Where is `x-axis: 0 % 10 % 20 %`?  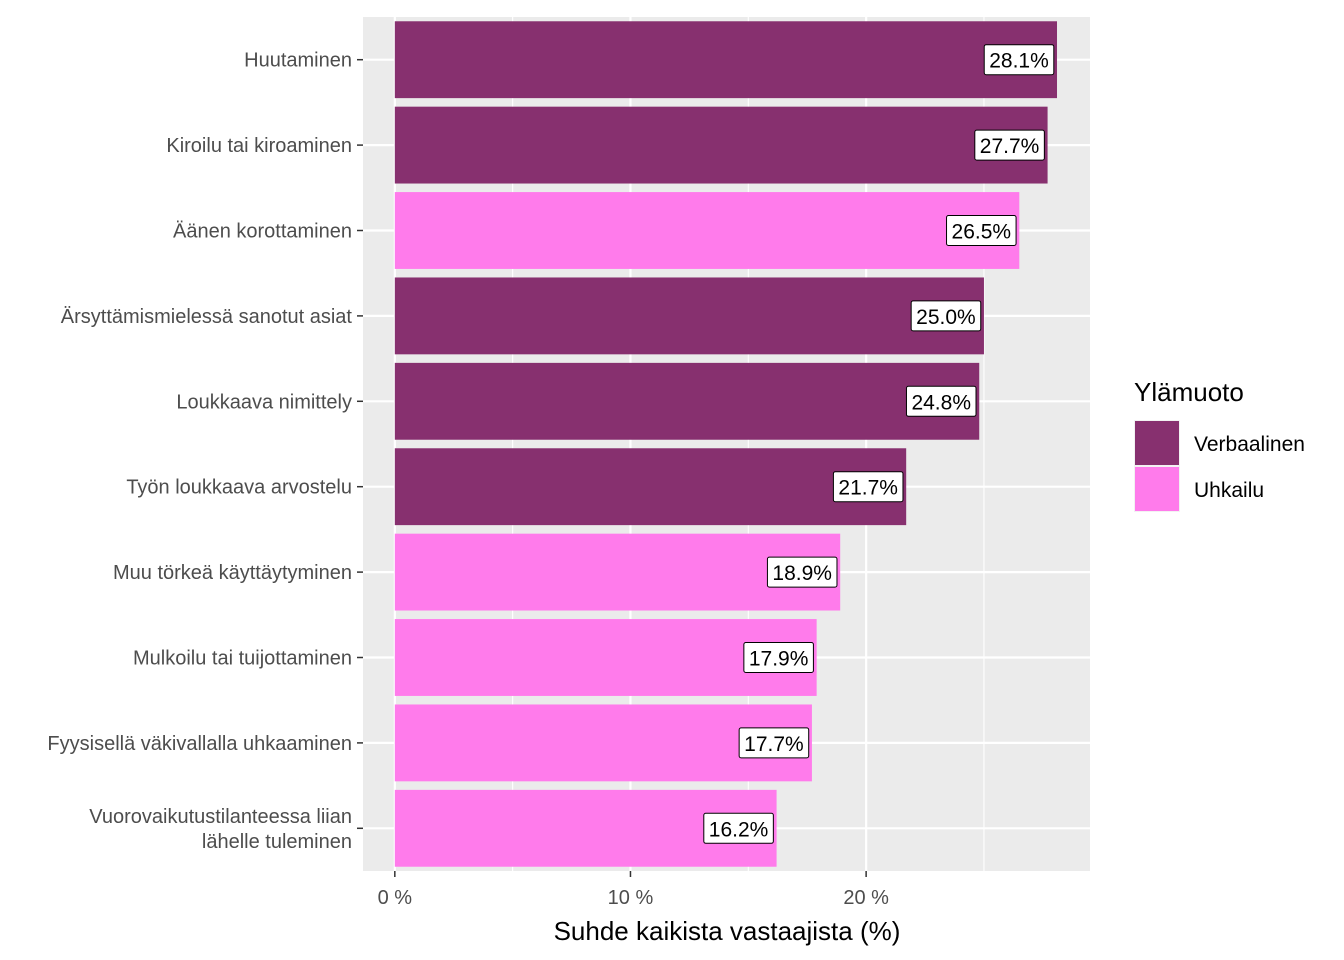 x-axis: 0 % 10 % 20 % is located at coordinates (633, 890).